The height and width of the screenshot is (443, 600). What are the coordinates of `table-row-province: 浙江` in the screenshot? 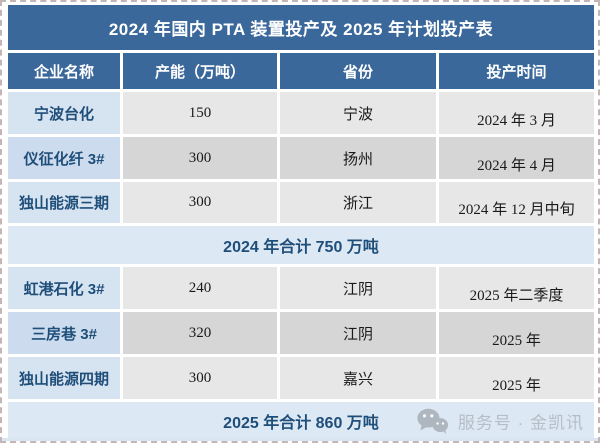 It's located at (358, 202).